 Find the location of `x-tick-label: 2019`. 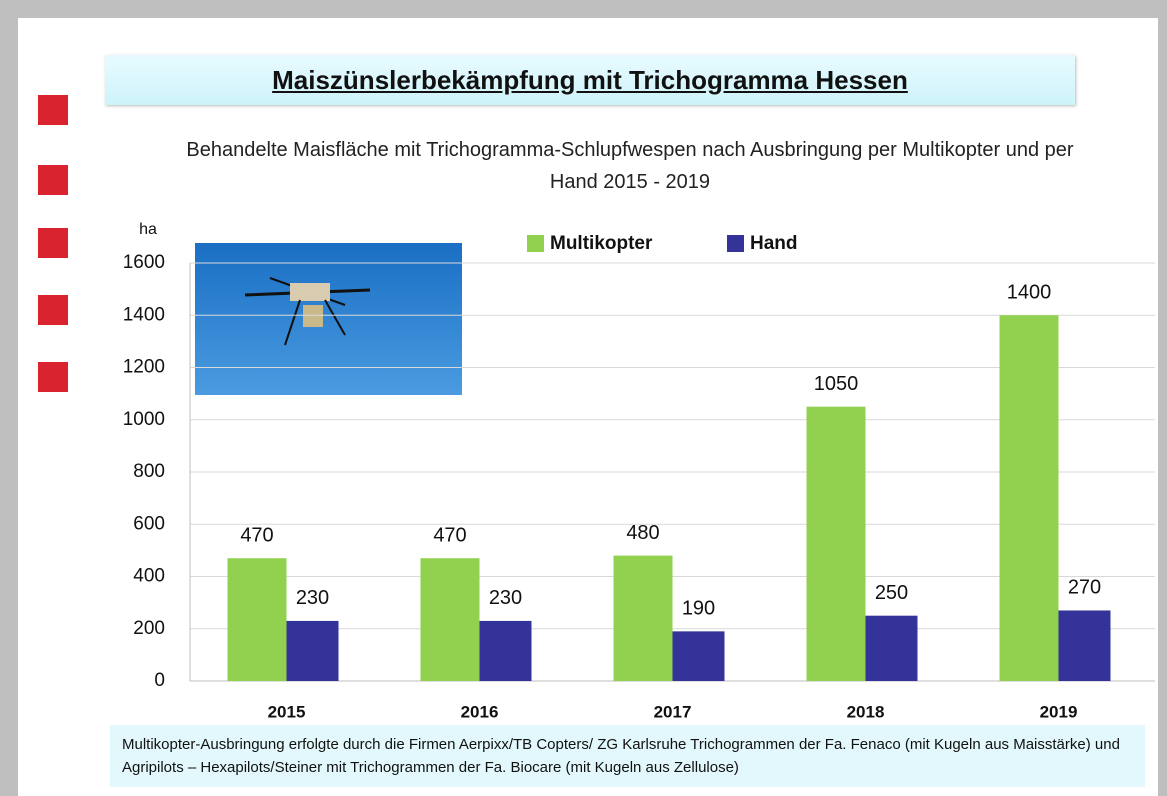

x-tick-label: 2019 is located at coordinates (1059, 711).